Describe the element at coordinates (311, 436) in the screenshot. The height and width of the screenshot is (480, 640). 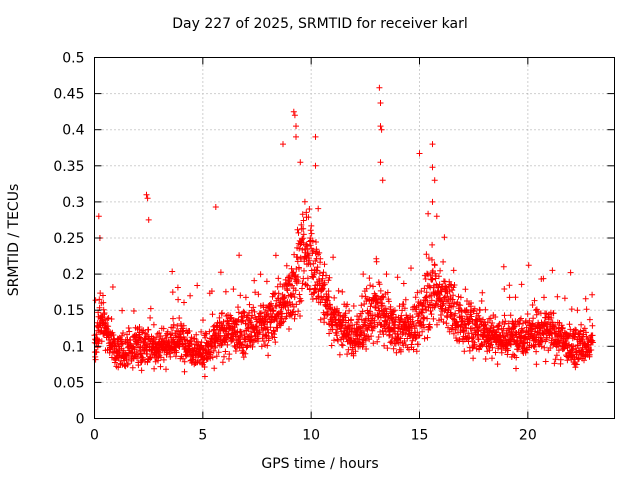
I see `x-tick-label: 10` at that location.